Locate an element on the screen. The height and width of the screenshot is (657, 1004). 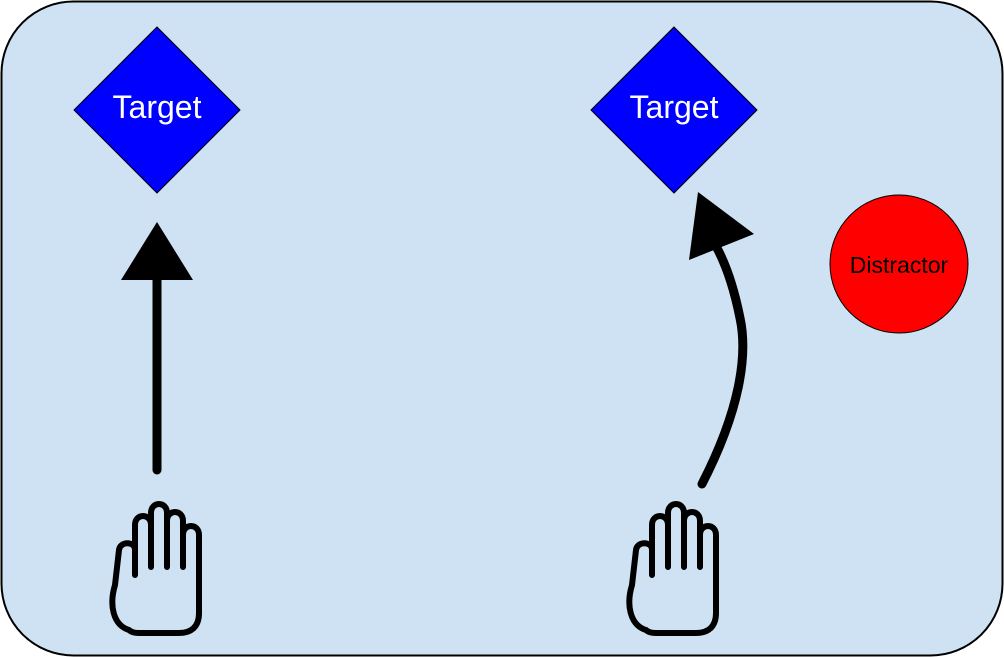
distractor: Distractor is located at coordinates (899, 264).